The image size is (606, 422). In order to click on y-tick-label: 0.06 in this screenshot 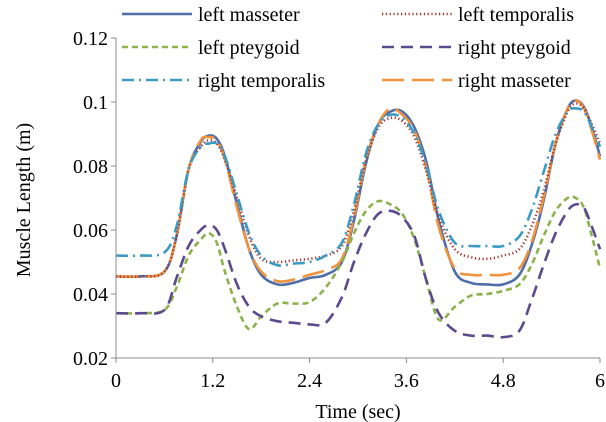, I will do `click(90, 231)`.